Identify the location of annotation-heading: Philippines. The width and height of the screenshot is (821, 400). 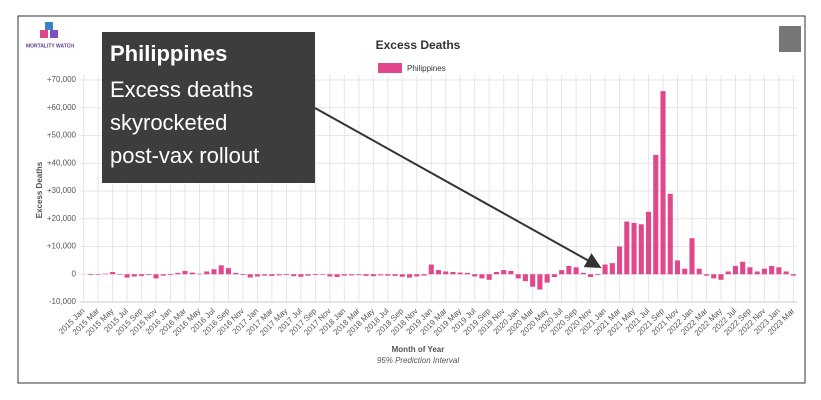
(168, 53).